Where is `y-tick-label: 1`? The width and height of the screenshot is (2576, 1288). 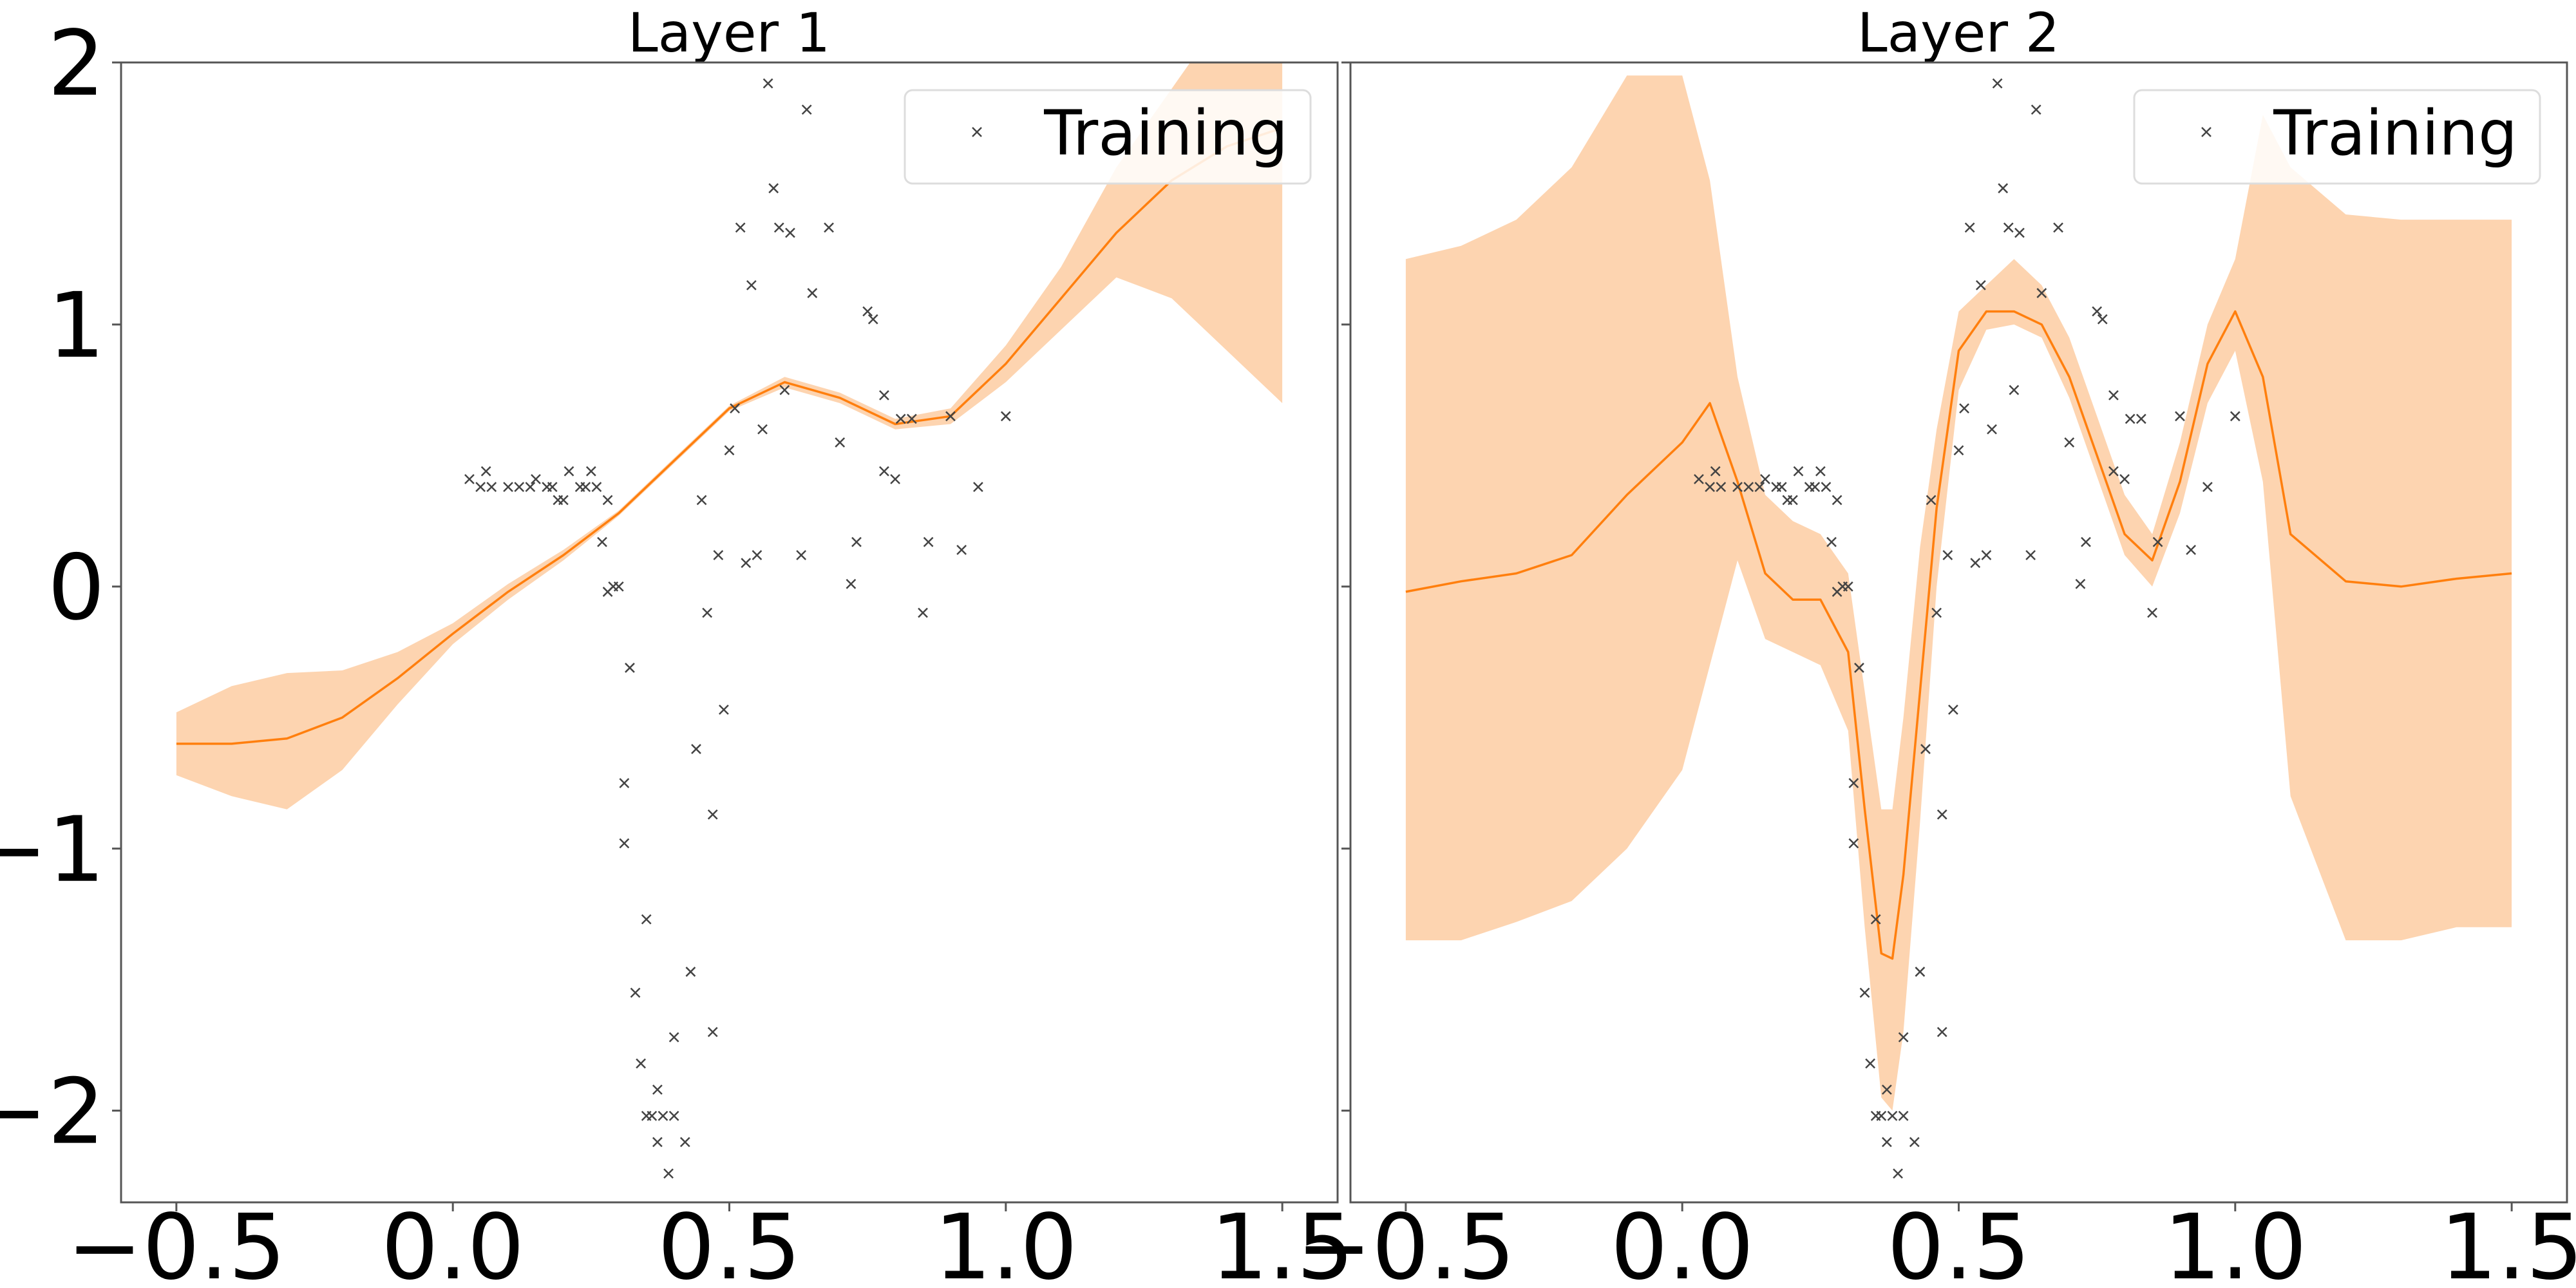 y-tick-label: 1 is located at coordinates (76, 326).